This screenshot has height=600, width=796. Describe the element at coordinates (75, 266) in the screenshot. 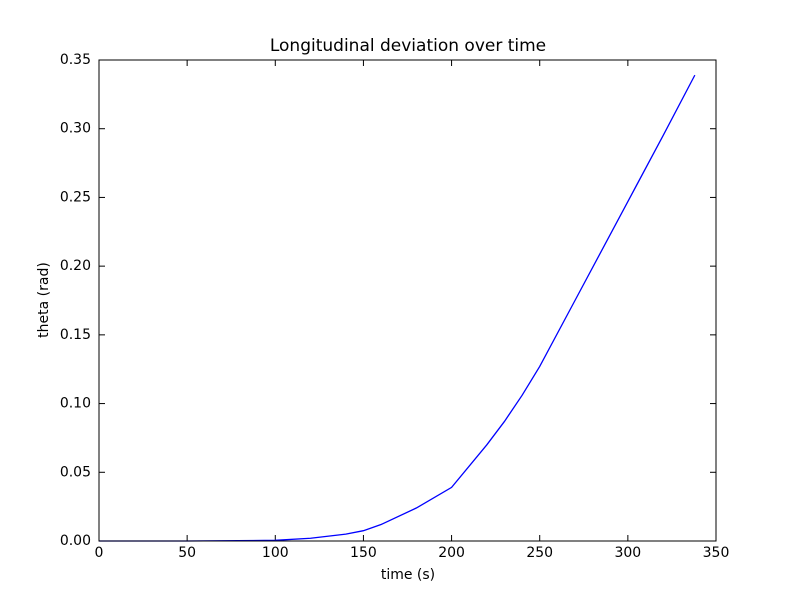

I see `y-tick-label: 0.20` at that location.